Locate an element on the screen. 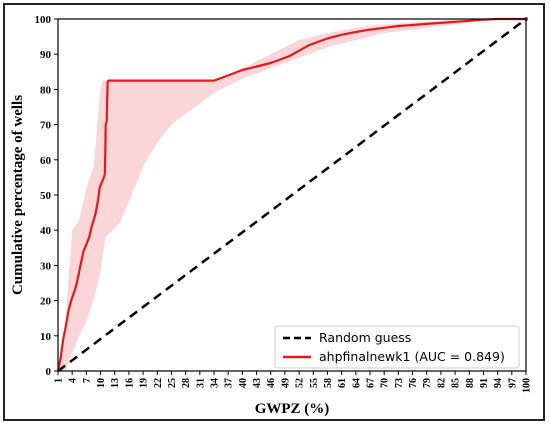 This screenshot has width=550, height=426. x-tick-label: 43 is located at coordinates (257, 383).